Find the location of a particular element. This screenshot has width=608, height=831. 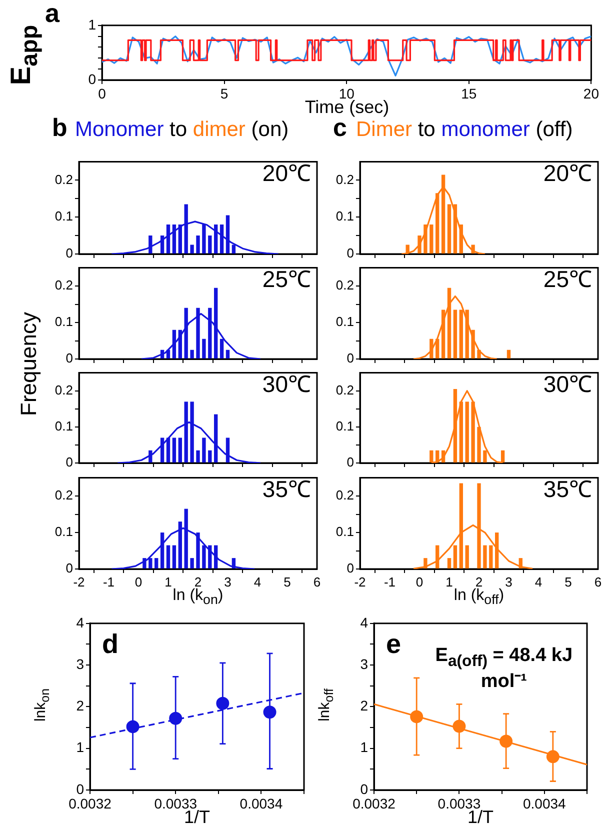

chart-title: Dimer to monomer (off) is located at coordinates (464, 129).